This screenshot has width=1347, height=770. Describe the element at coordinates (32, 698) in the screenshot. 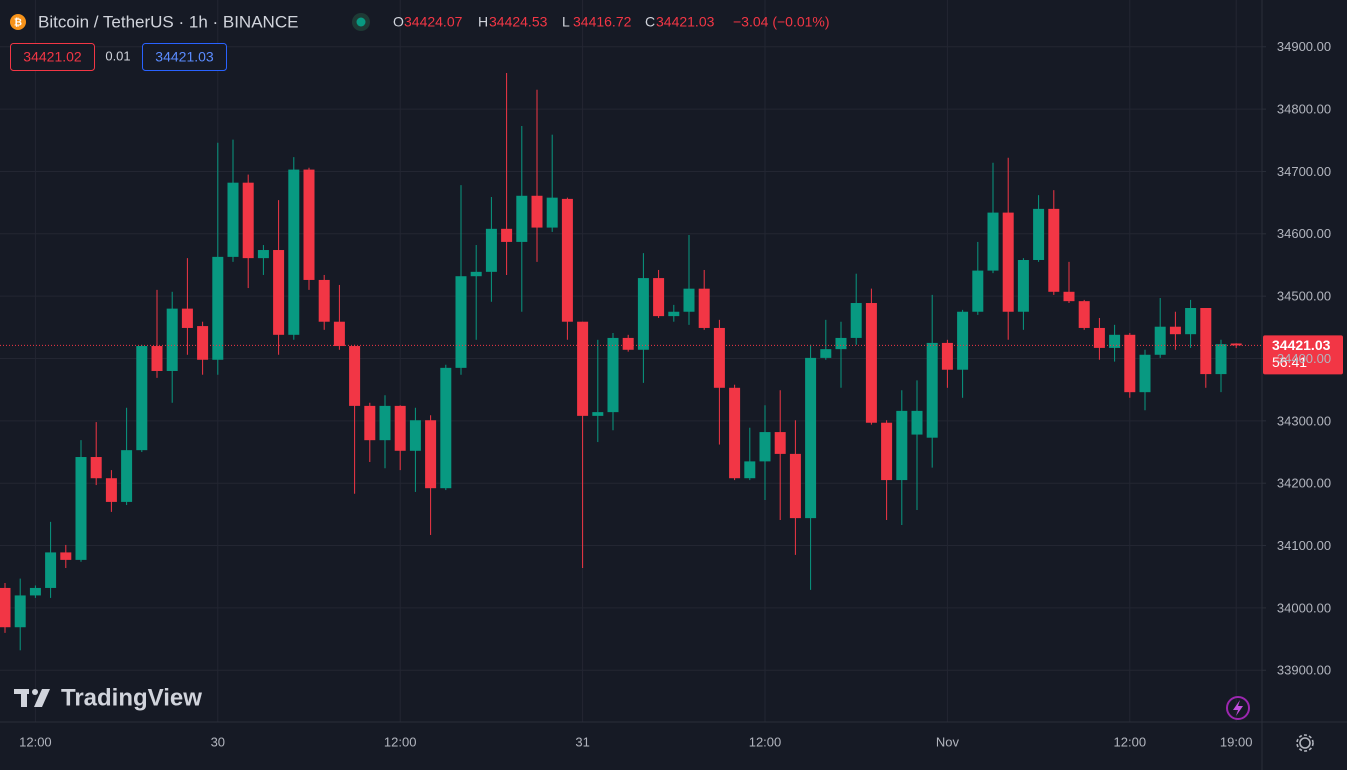

I see `watermark-logo` at that location.